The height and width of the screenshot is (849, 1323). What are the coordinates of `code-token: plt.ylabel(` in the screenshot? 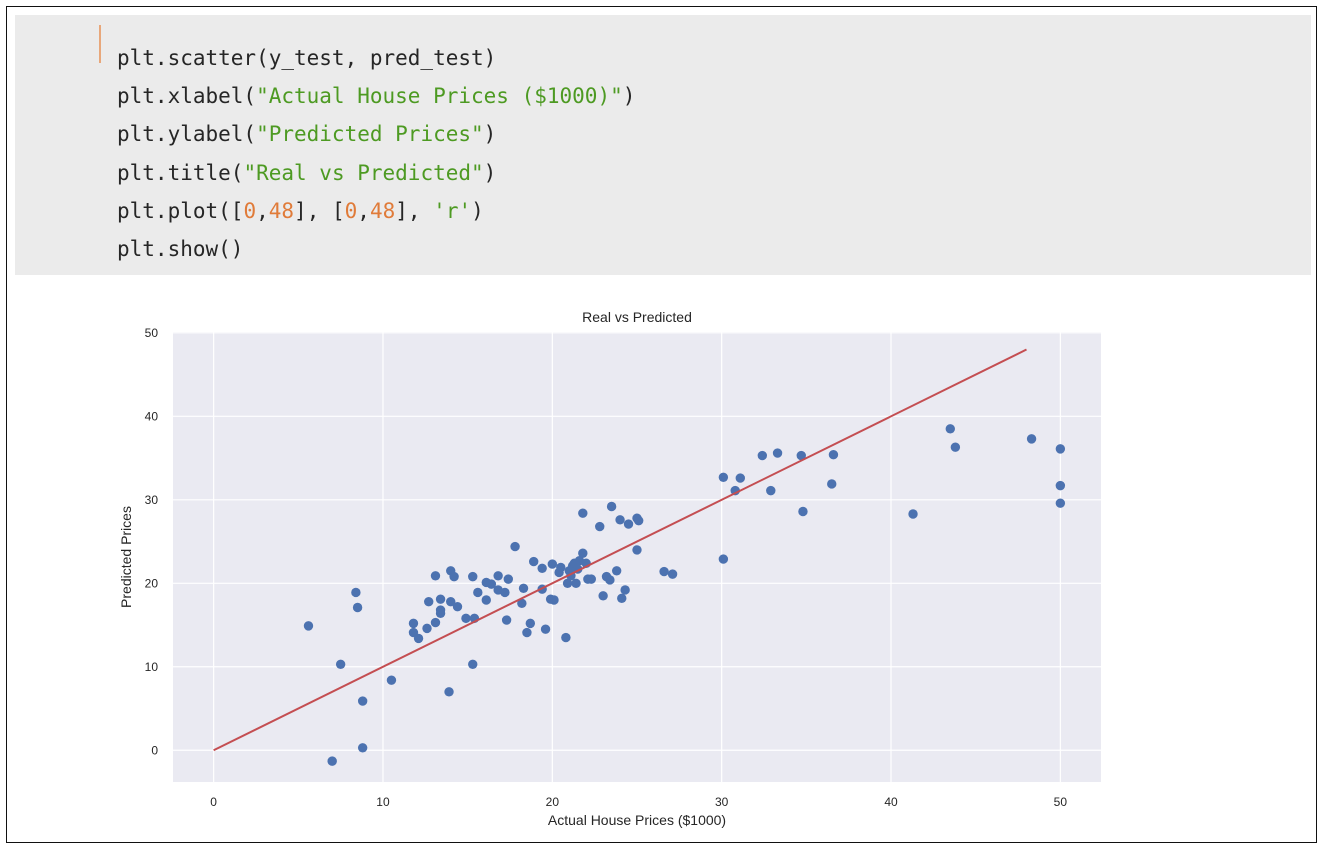 It's located at (187, 134).